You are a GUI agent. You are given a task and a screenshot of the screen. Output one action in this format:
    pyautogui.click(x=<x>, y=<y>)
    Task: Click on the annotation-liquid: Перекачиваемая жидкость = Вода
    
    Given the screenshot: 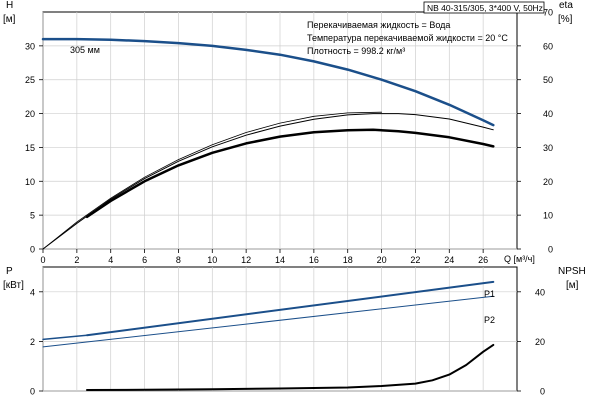 What is the action you would take?
    pyautogui.click(x=378, y=25)
    